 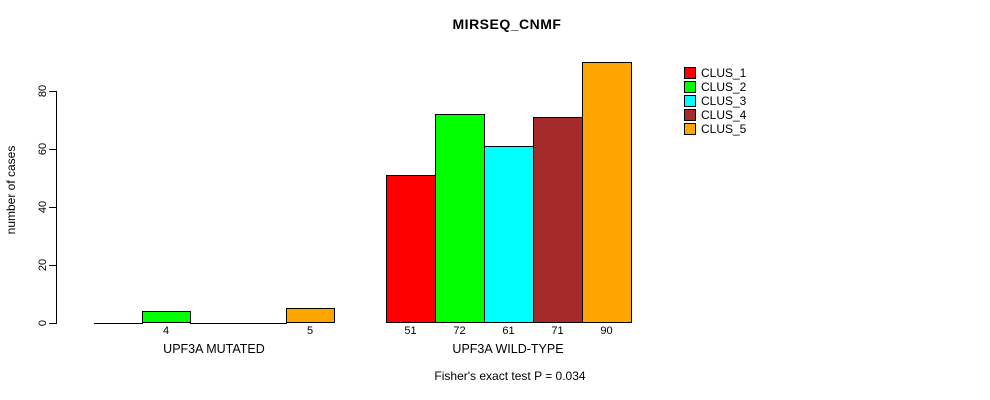 What do you see at coordinates (508, 331) in the screenshot?
I see `bar-value-label: 61` at bounding box center [508, 331].